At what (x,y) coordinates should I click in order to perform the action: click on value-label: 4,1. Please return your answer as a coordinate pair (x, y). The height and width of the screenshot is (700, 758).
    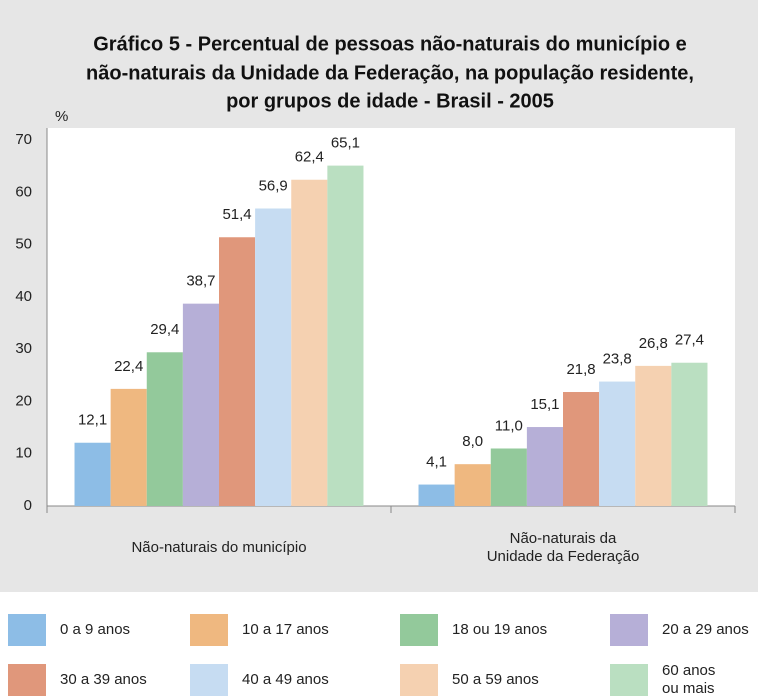
    Looking at the image, I should click on (436, 462).